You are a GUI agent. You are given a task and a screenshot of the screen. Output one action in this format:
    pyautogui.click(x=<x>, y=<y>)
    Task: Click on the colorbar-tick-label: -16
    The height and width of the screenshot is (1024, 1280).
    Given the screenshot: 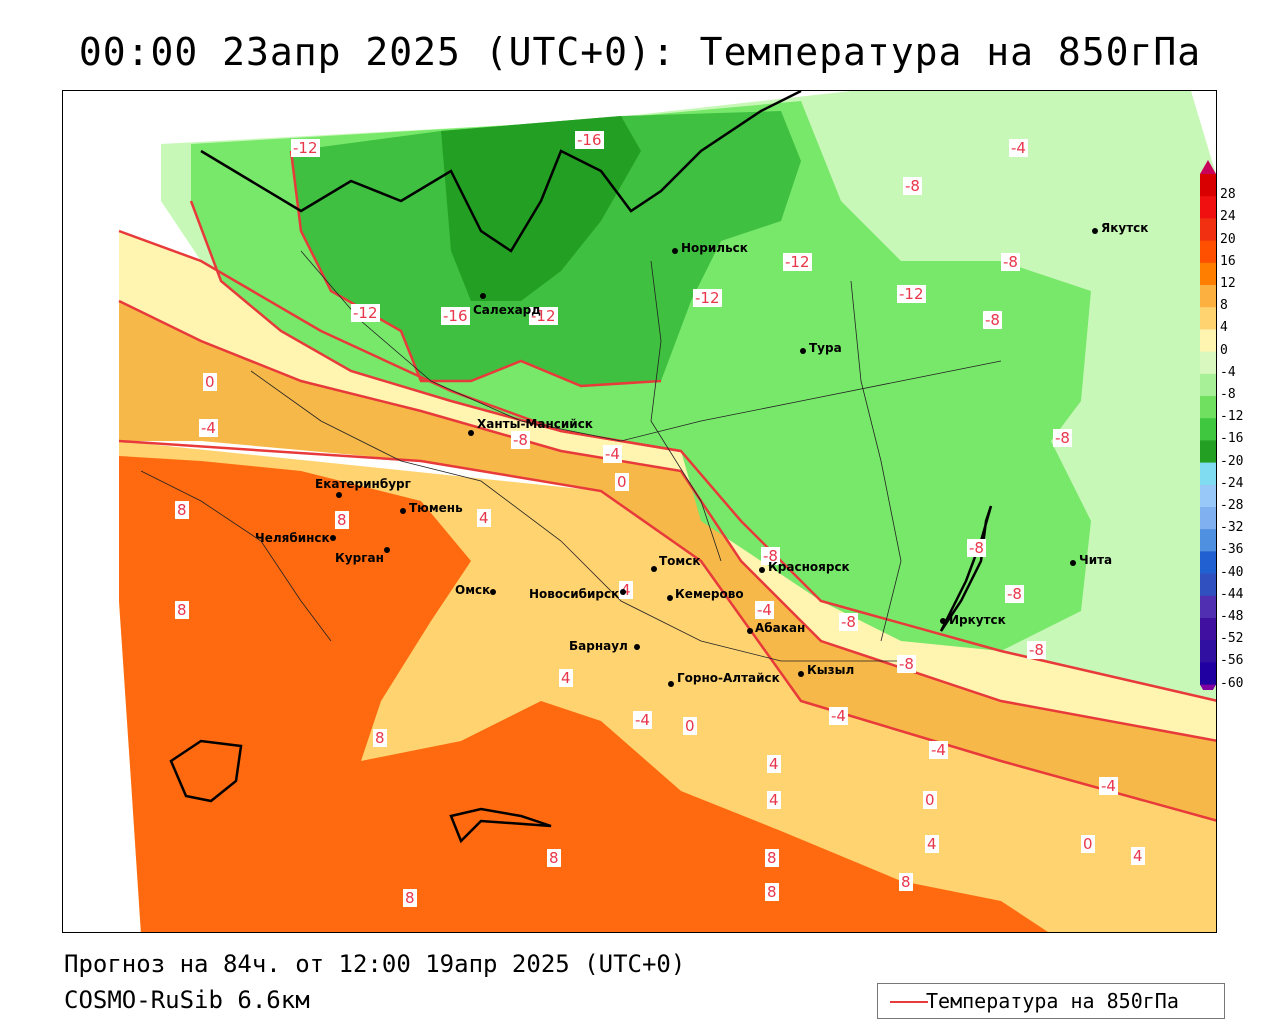 What is the action you would take?
    pyautogui.click(x=1232, y=439)
    